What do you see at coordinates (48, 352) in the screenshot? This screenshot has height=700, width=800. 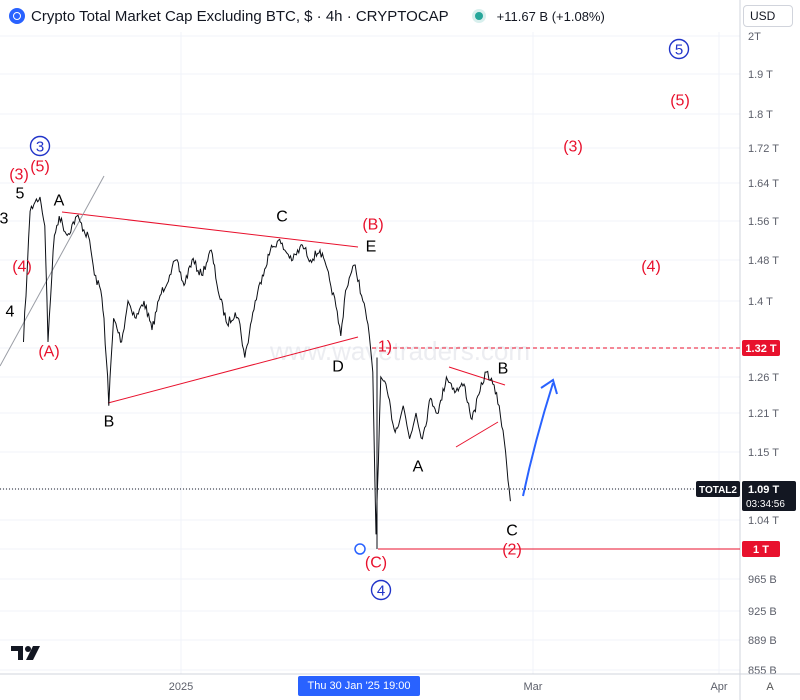 I see `wave-label: (A)` at bounding box center [48, 352].